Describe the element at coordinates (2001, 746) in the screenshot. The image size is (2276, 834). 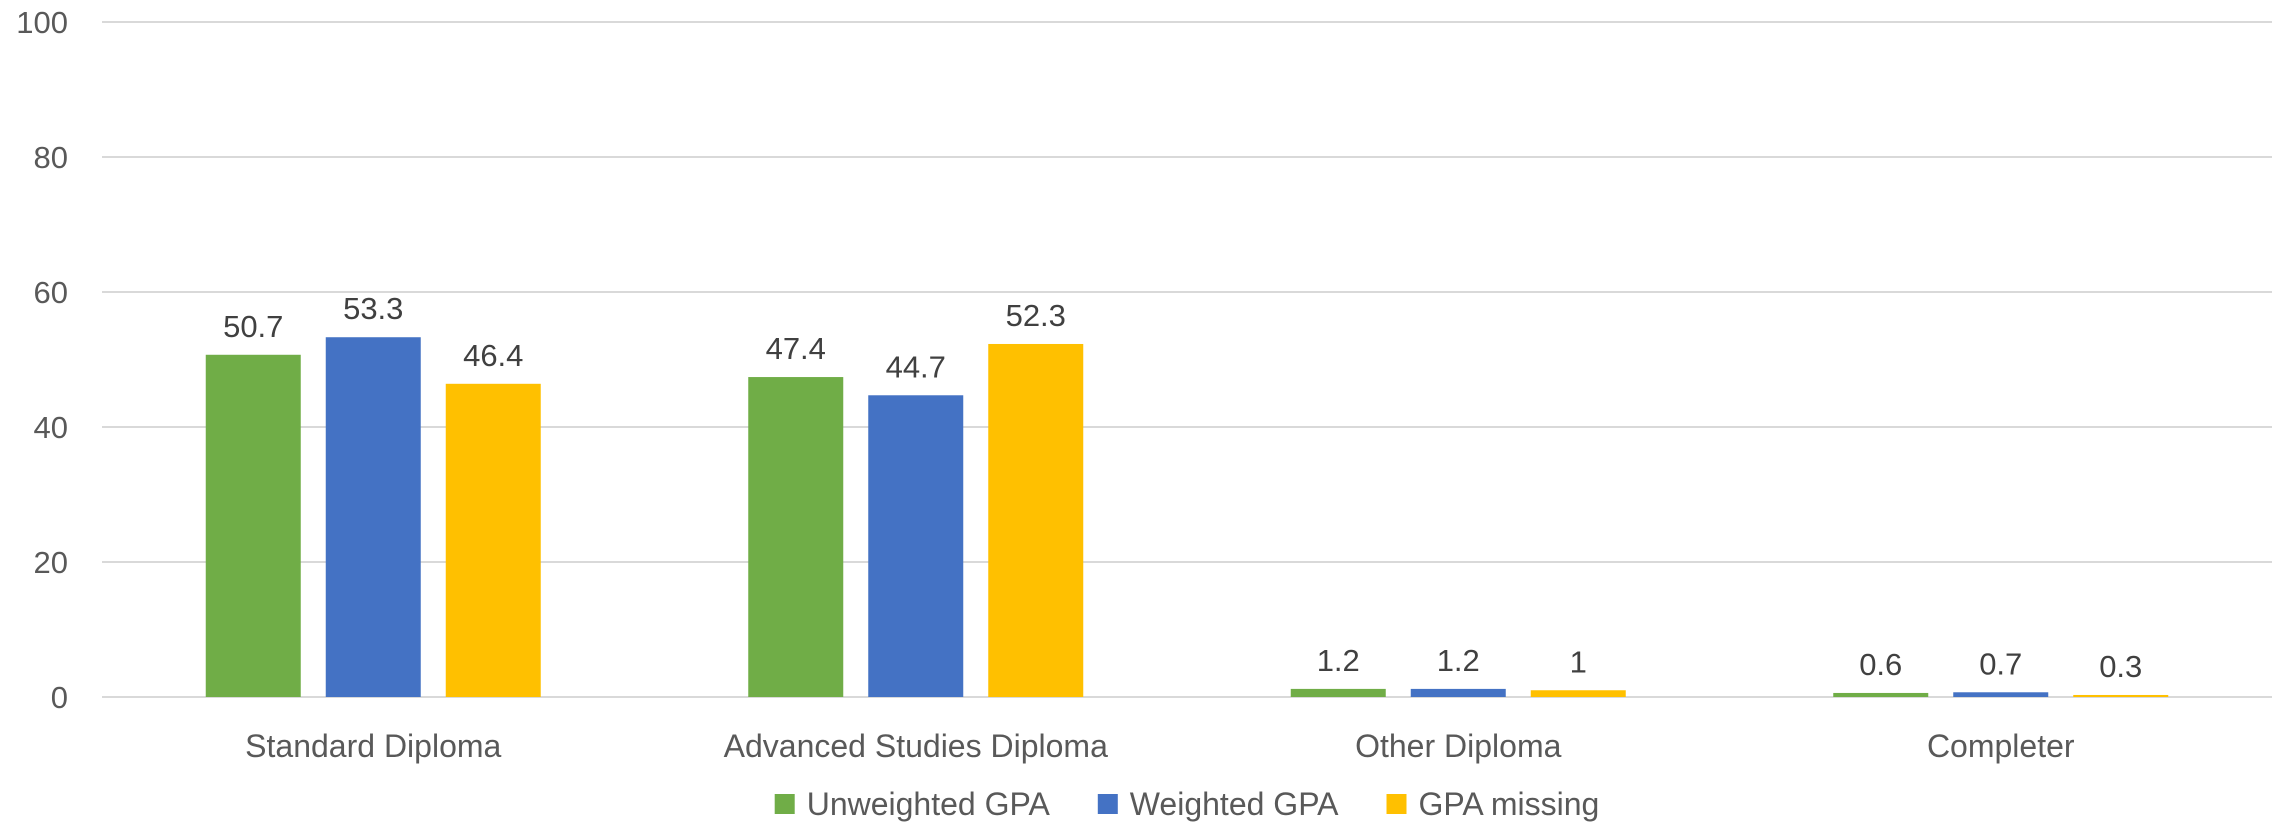
I see `category-label: Completer` at that location.